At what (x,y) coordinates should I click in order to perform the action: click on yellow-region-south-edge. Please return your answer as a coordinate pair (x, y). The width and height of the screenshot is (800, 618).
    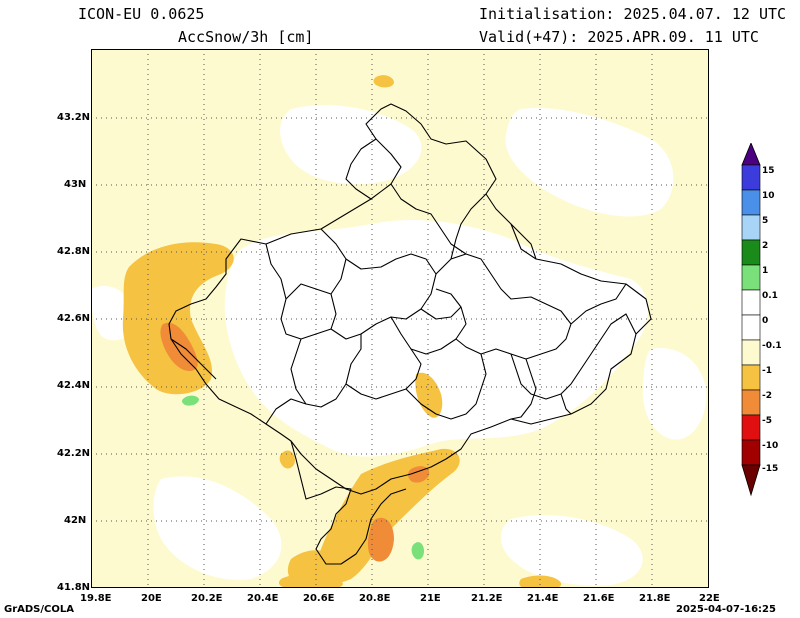
    Looking at the image, I should click on (310, 580).